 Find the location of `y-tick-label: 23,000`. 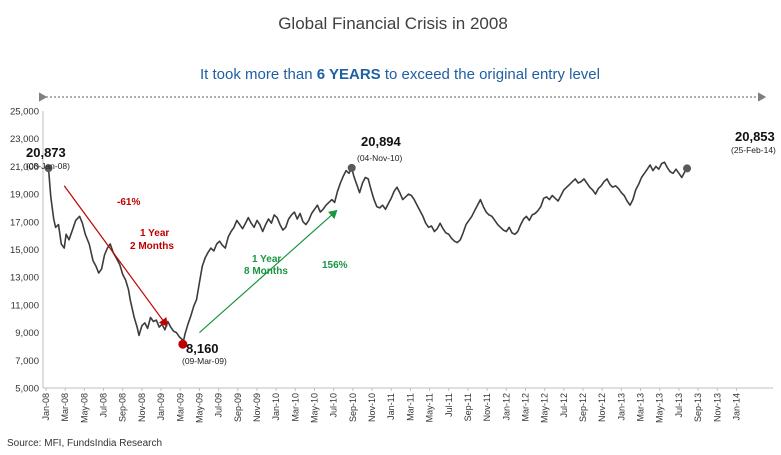

y-tick-label: 23,000 is located at coordinates (24, 139).